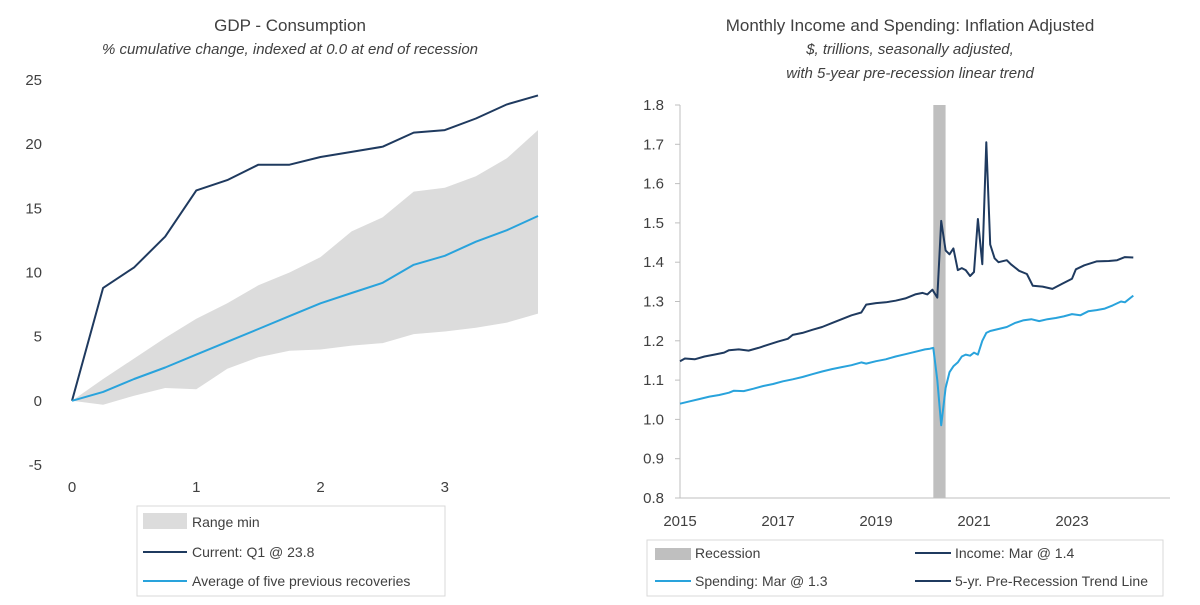 The height and width of the screenshot is (605, 1200). Describe the element at coordinates (777, 521) in the screenshot. I see `right-x-tick-label: 2017` at that location.